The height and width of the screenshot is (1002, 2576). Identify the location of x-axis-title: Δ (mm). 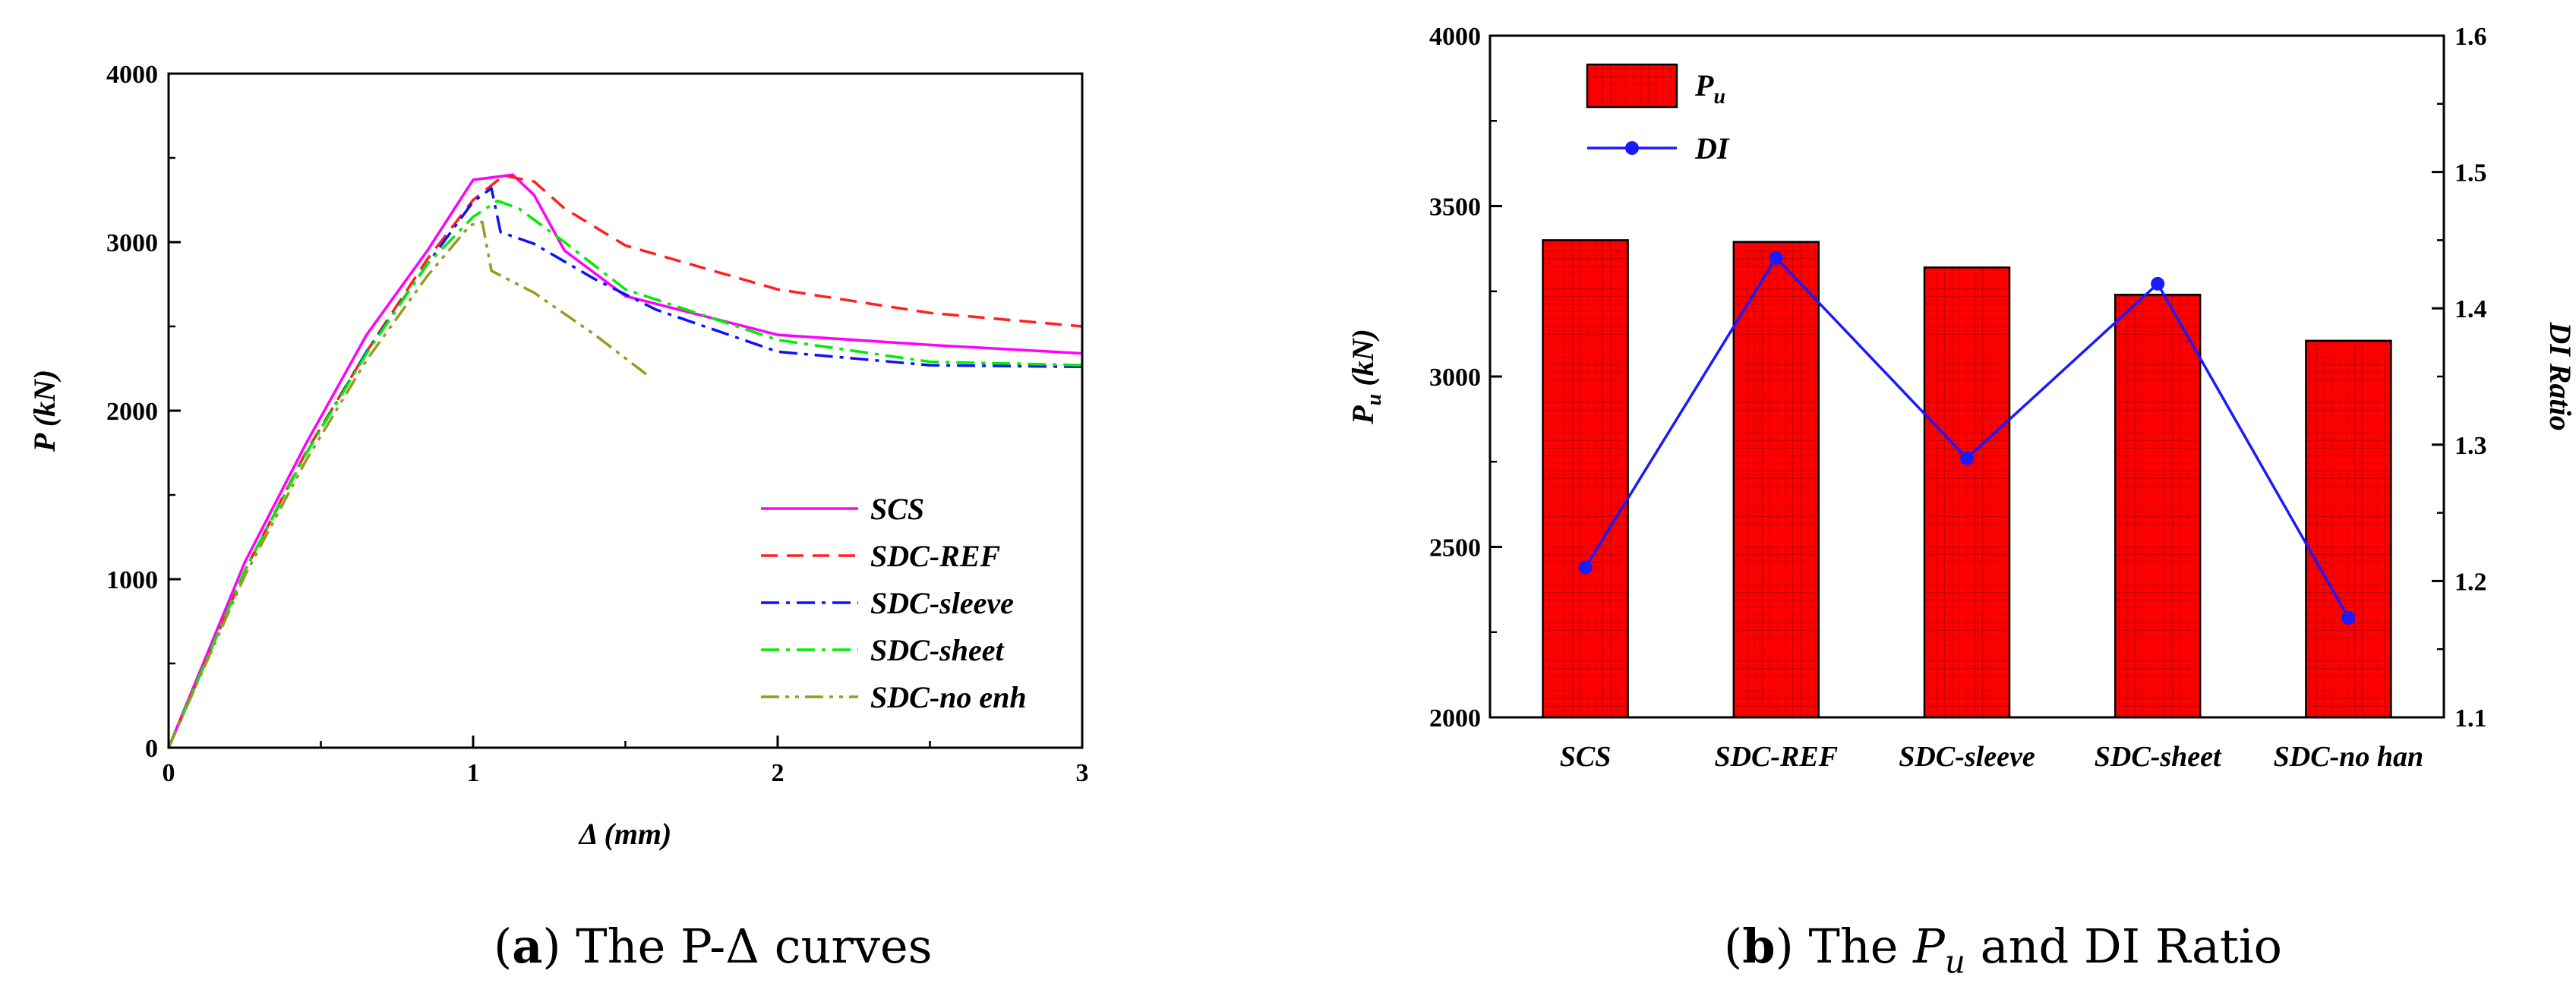
(625, 834).